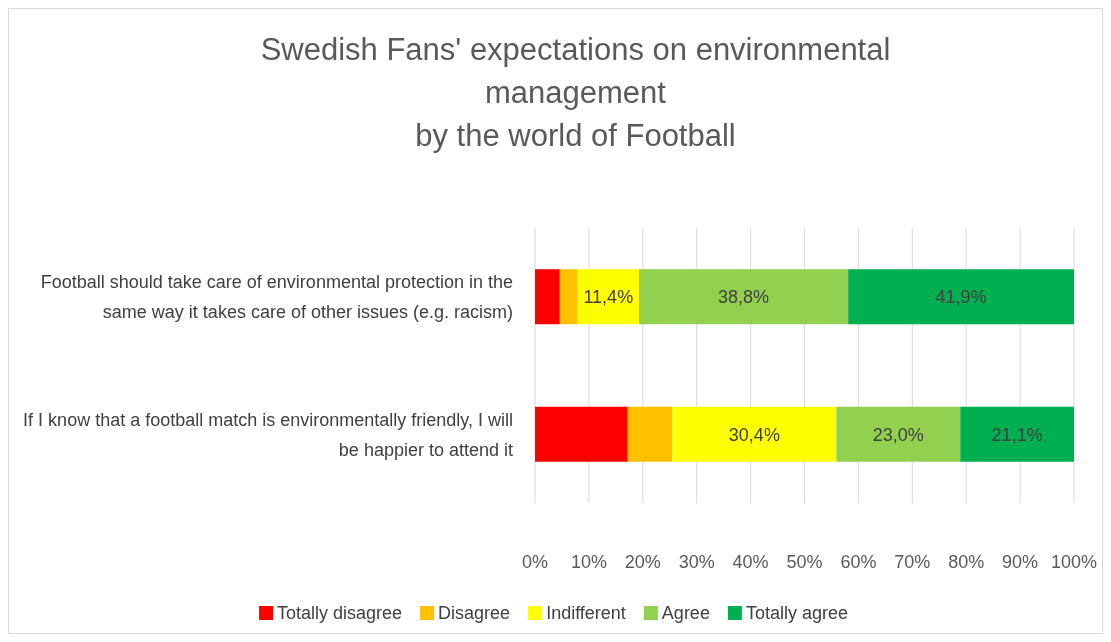  What do you see at coordinates (1074, 562) in the screenshot?
I see `x-tick-label: 100%` at bounding box center [1074, 562].